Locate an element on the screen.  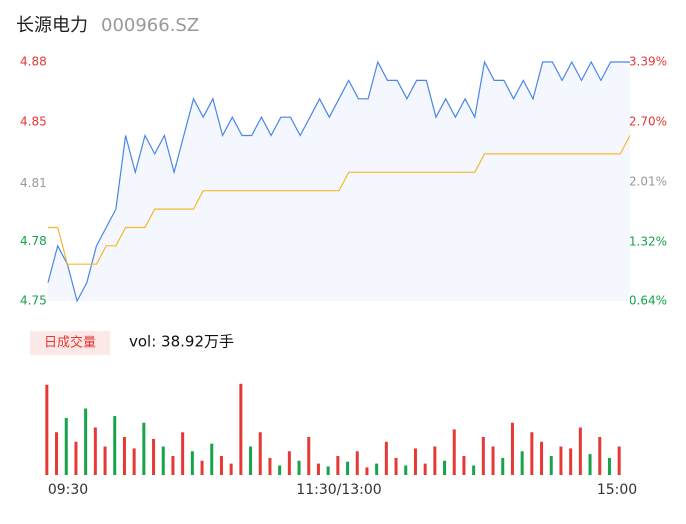
y-tick-label: 4.85 is located at coordinates (33, 121).